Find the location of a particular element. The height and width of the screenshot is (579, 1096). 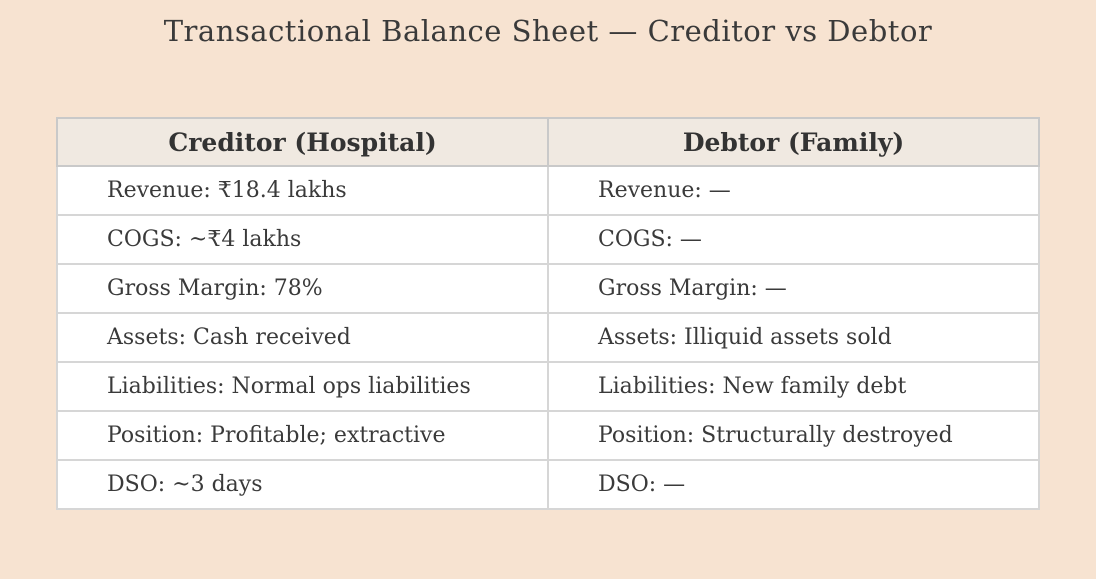

column-header-debtor: Debtor (Family) is located at coordinates (793, 142).